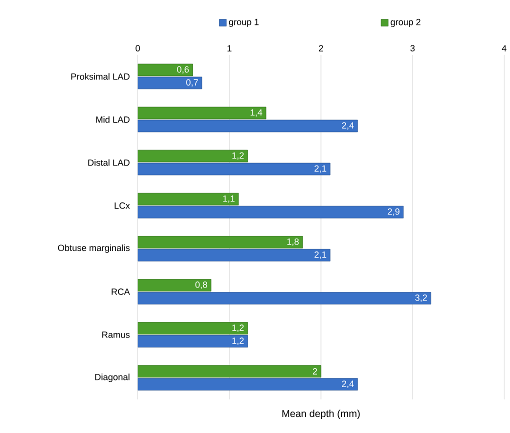 This screenshot has height=433, width=510. What do you see at coordinates (94, 248) in the screenshot?
I see `y-tick-label: Obtuse marginalis` at bounding box center [94, 248].